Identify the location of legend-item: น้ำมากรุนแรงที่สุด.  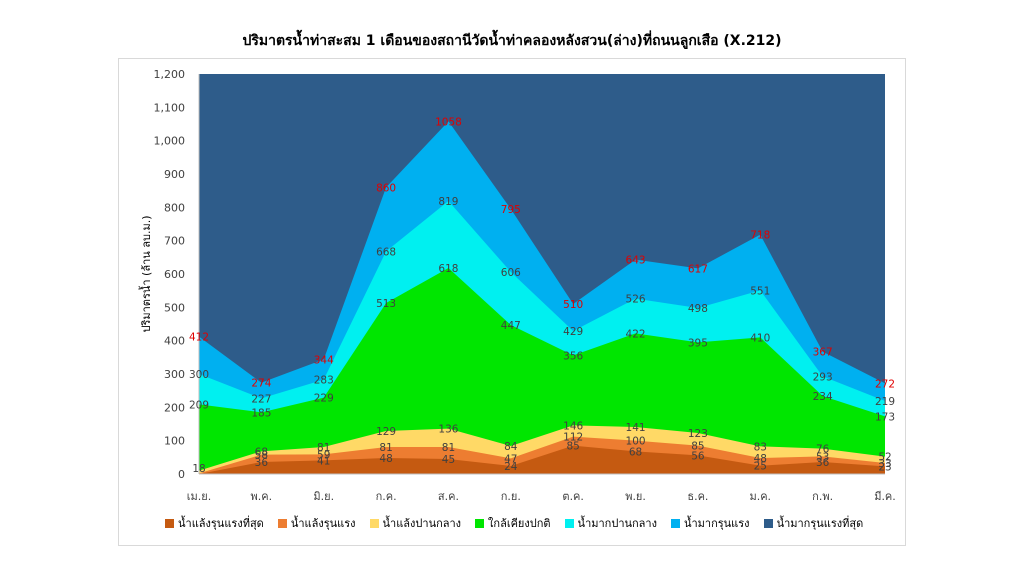
(813, 523).